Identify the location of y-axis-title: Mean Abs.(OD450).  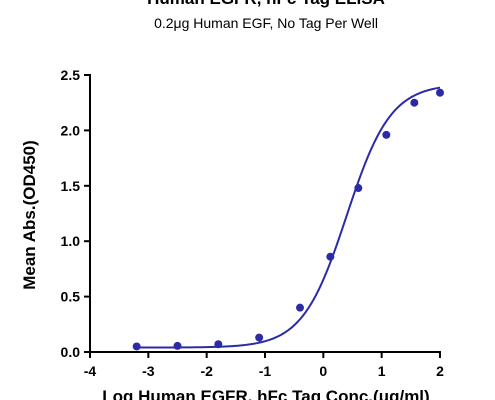
(29, 215).